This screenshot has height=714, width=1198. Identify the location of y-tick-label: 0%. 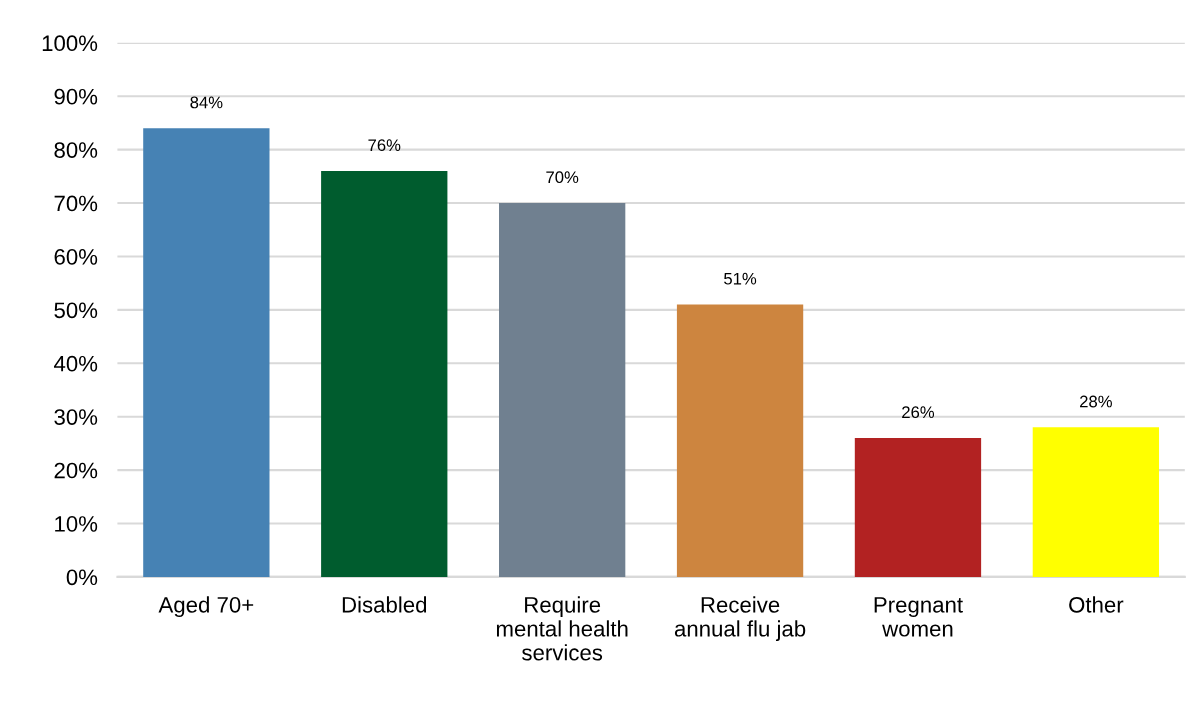
(82, 577).